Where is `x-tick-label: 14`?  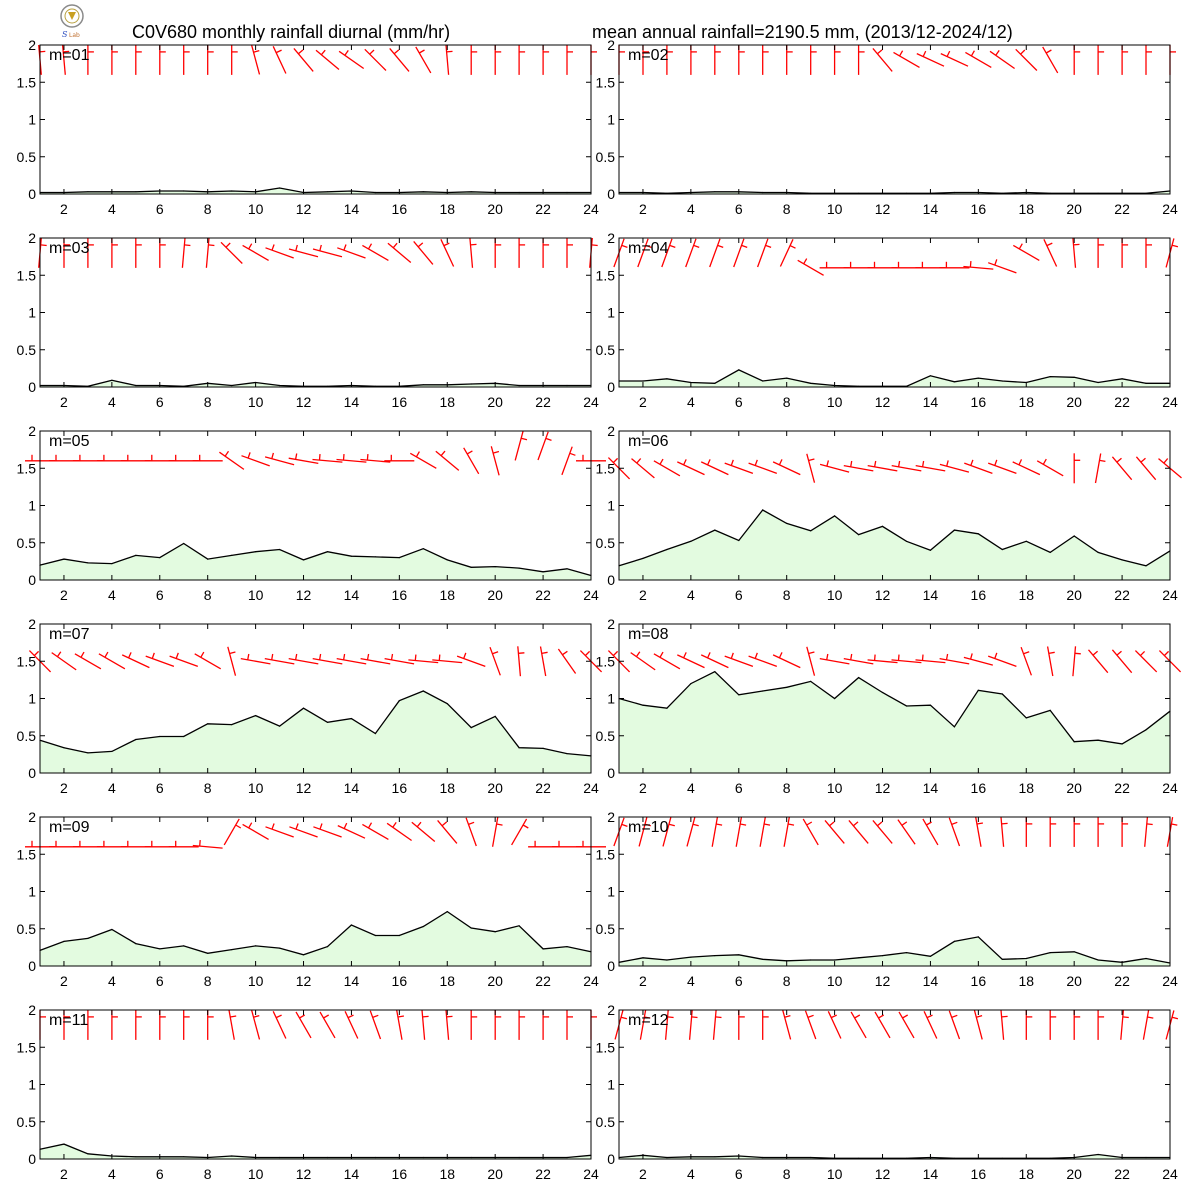 x-tick-label: 14 is located at coordinates (352, 1174).